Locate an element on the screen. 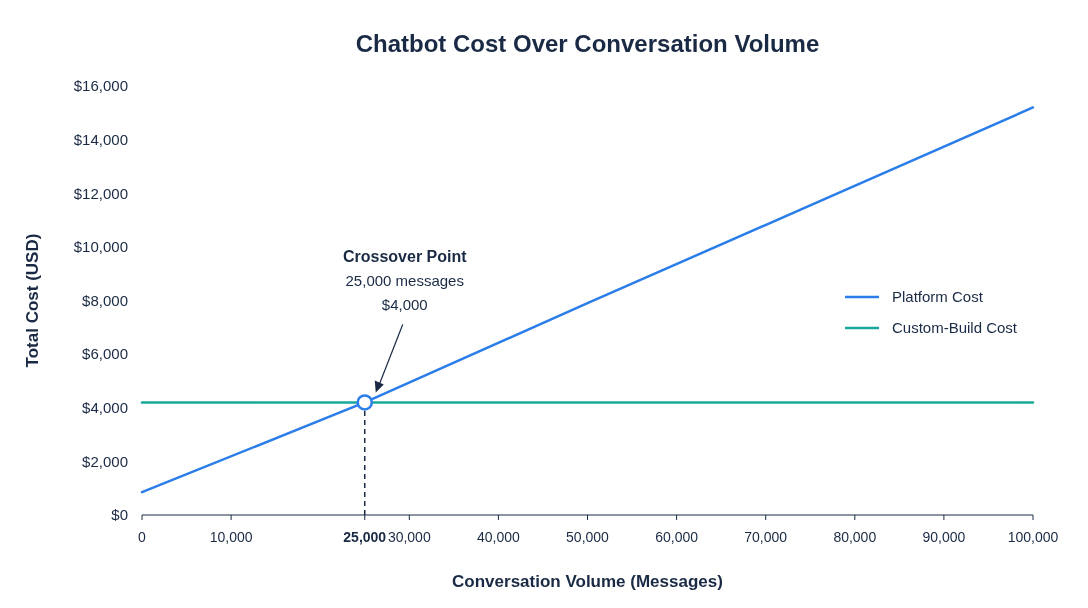  legend-label: Custom-Build Cost is located at coordinates (955, 328).